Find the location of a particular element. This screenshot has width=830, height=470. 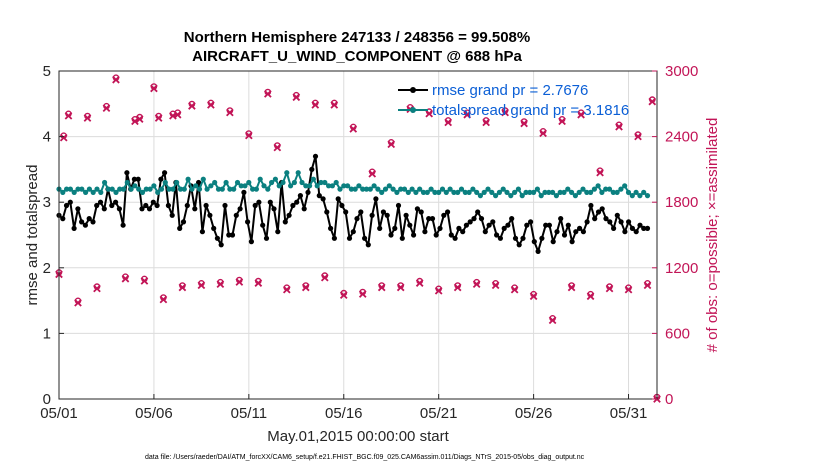

right-axis-label: # of obs: o=possible; ×=assimilated is located at coordinates (712, 235).